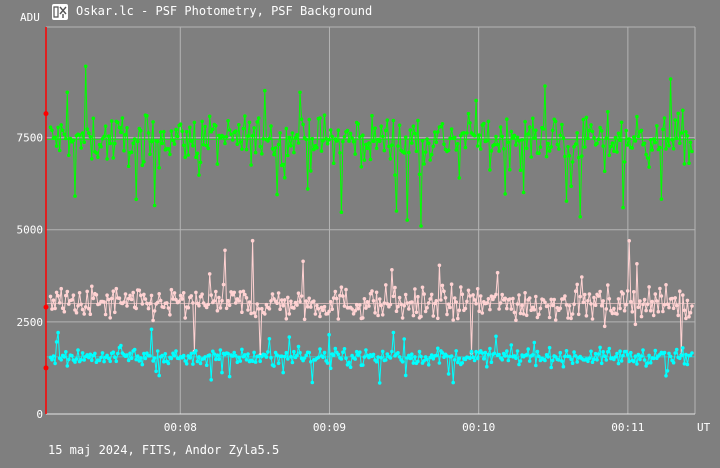  Describe the element at coordinates (60, 12) in the screenshot. I see `telescope-app-icon` at that location.